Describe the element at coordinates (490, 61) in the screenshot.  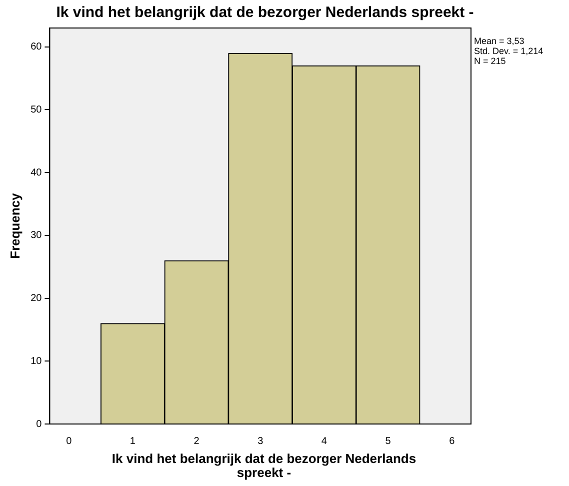
I see `text: N = 215` at that location.